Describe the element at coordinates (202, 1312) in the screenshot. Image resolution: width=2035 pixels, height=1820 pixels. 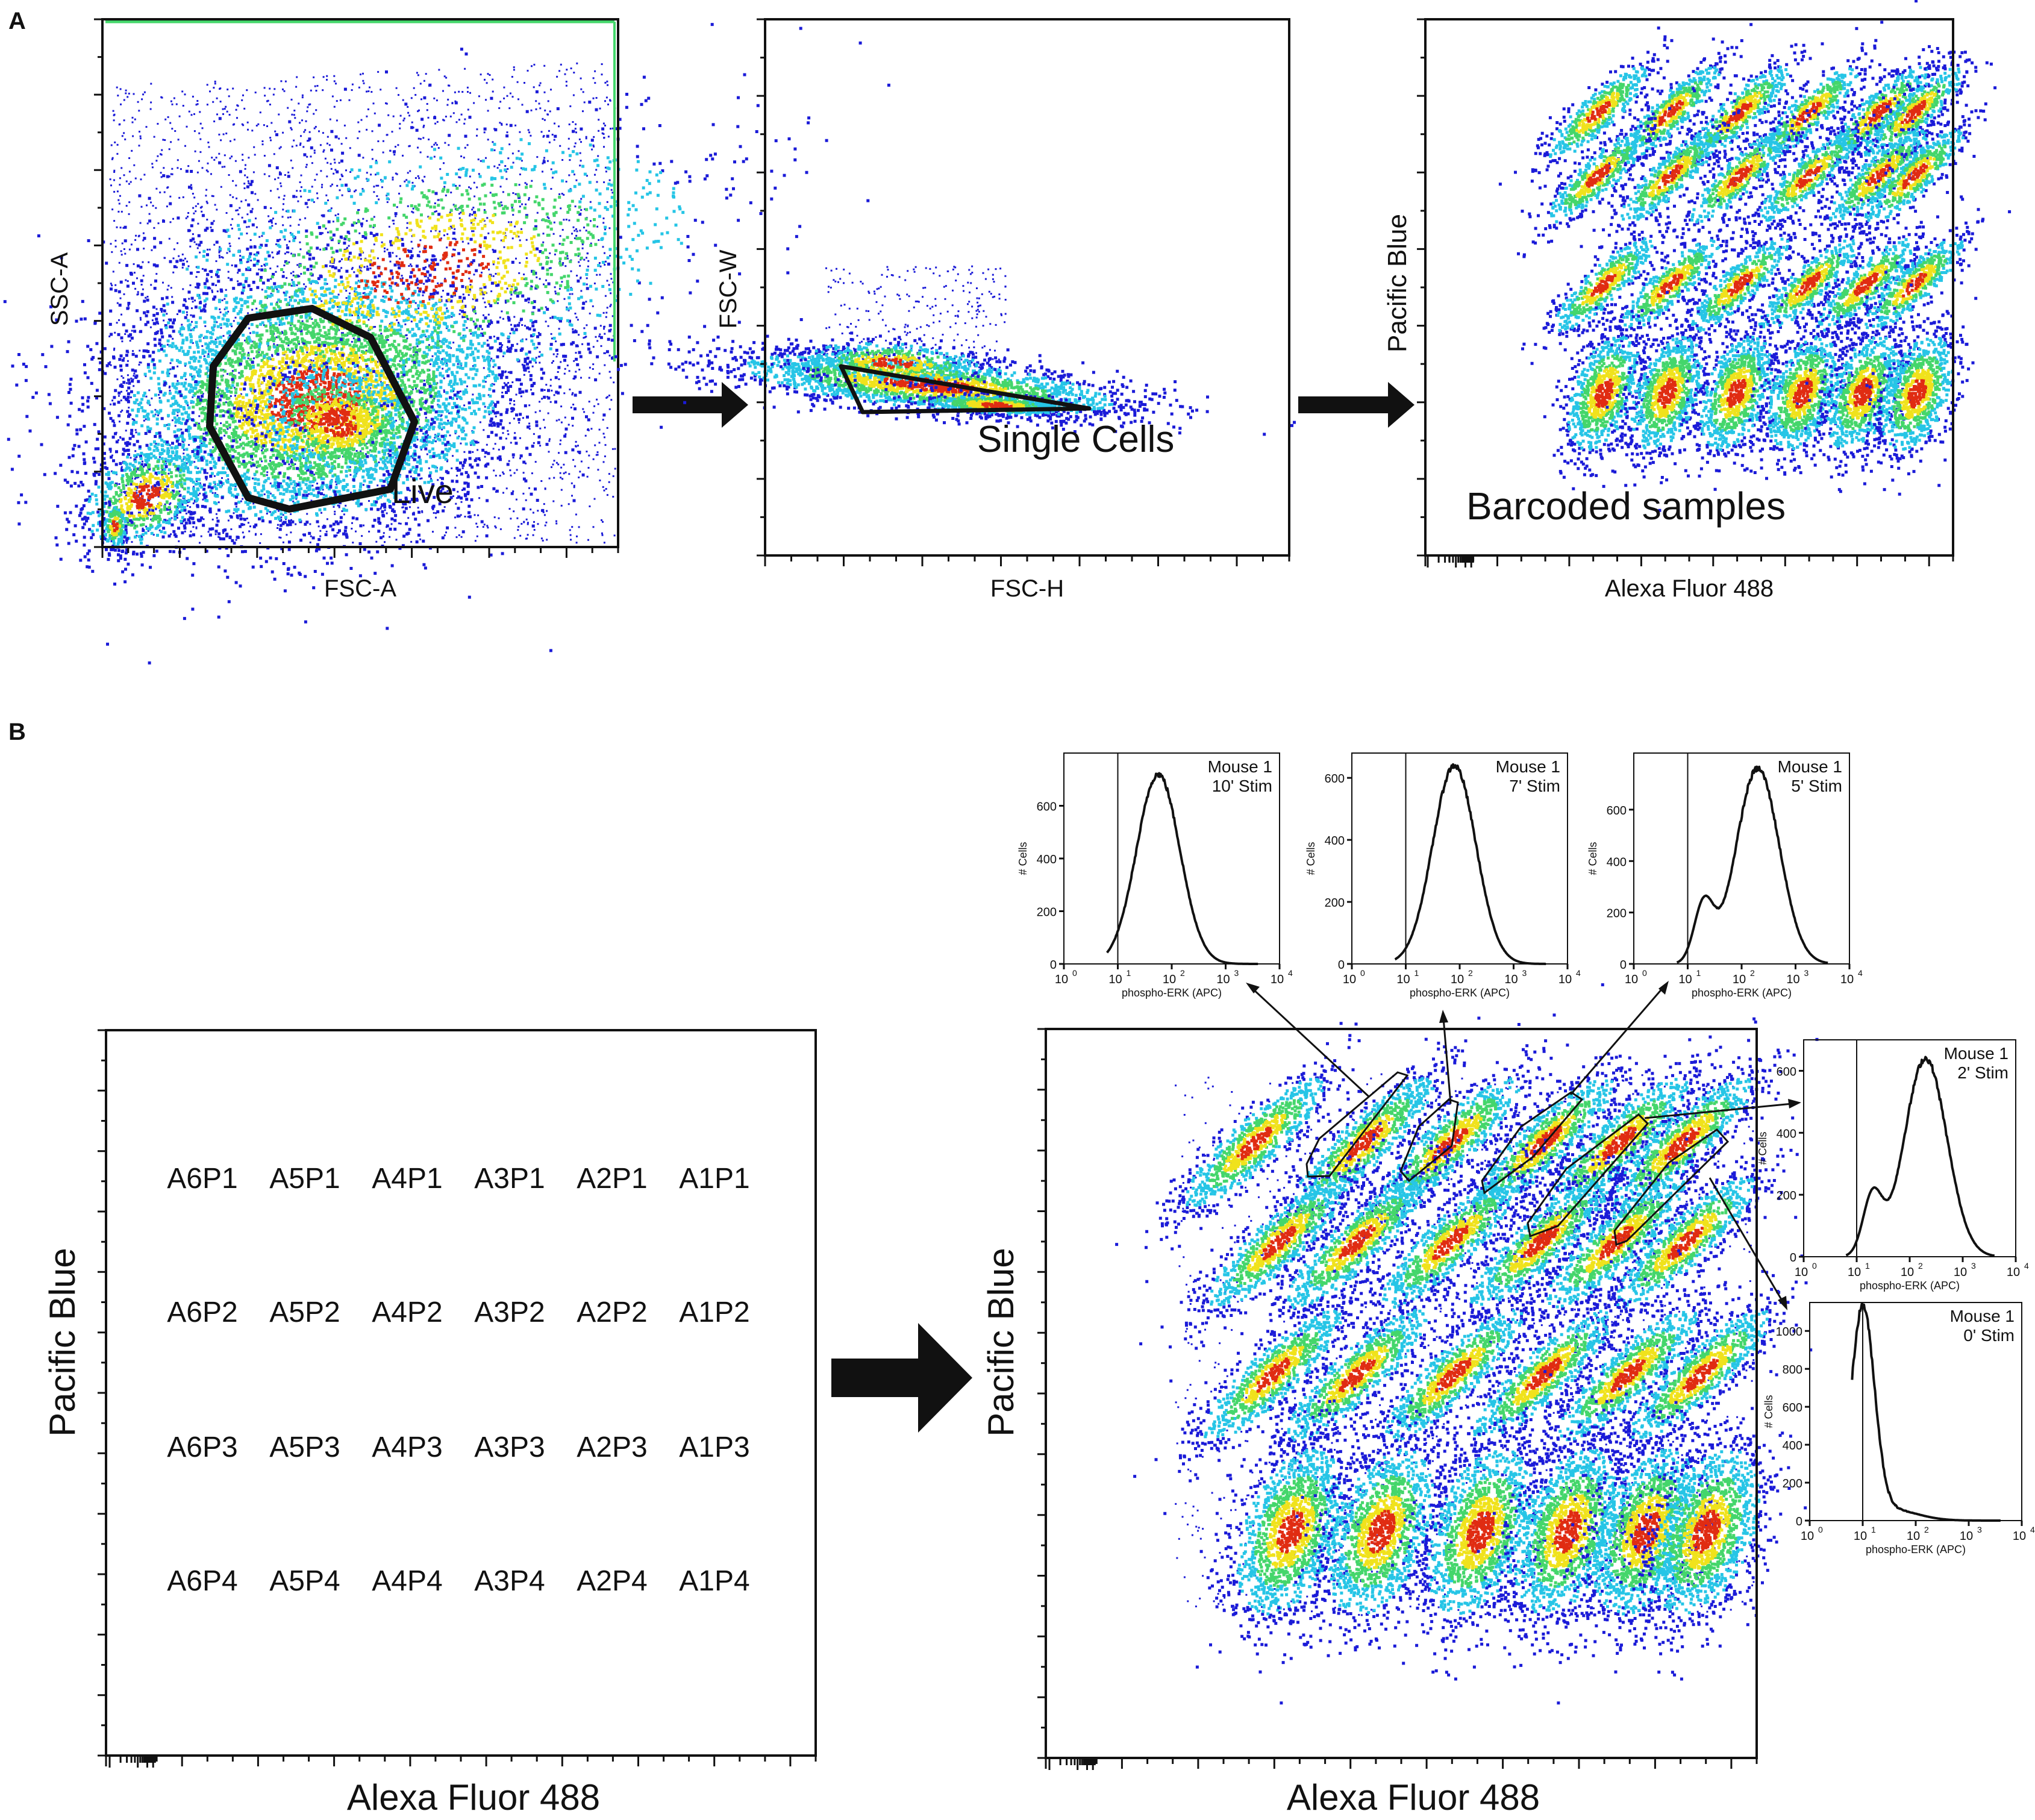
I see `sample-id-label: A6P2` at that location.